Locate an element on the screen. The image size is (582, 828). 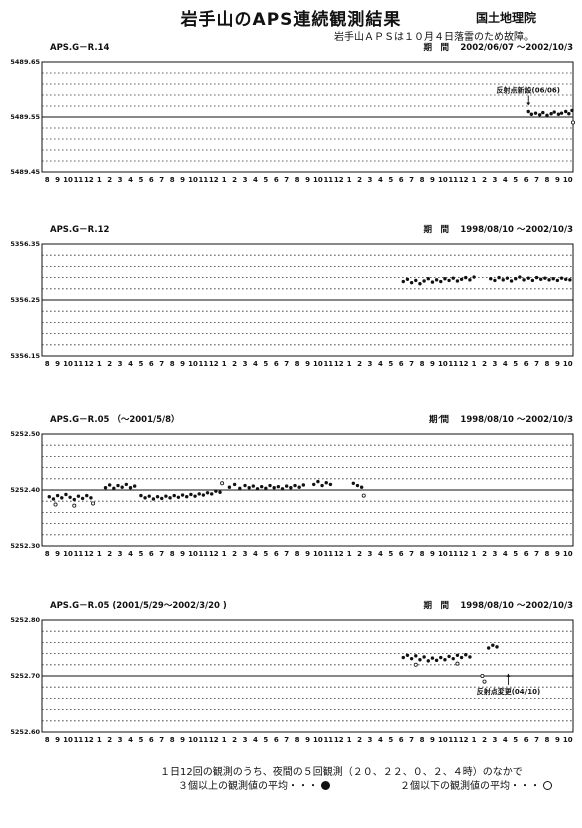
chart-period: 期 間 1998/08/10 ～2002/10/3 is located at coordinates (498, 229).